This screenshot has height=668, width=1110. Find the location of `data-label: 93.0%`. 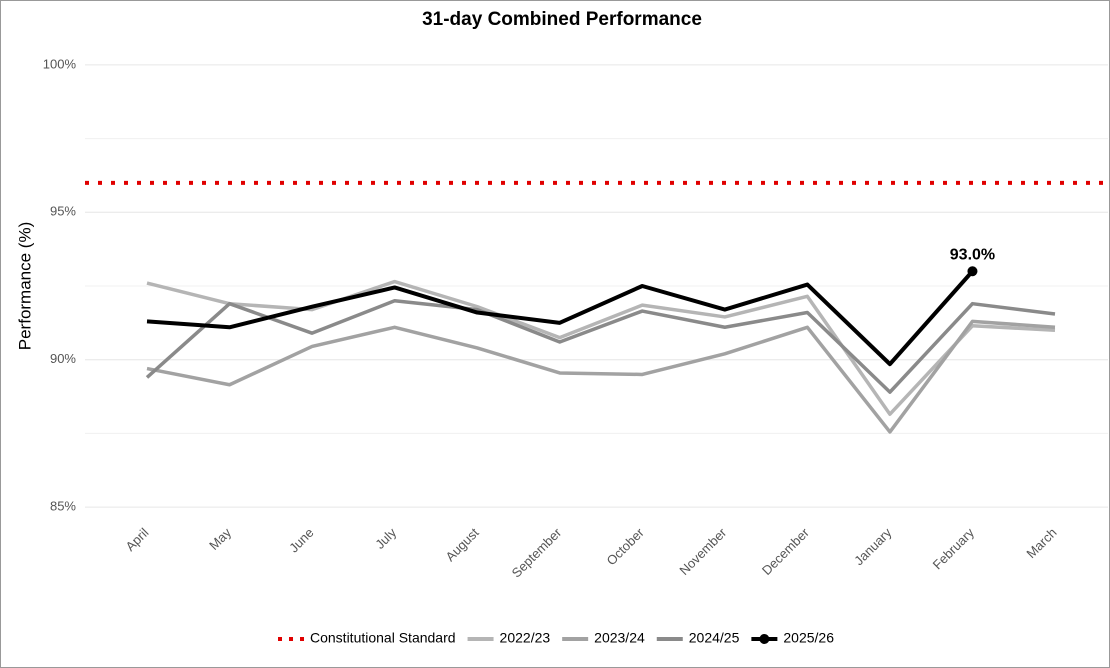

data-label: 93.0% is located at coordinates (972, 254).